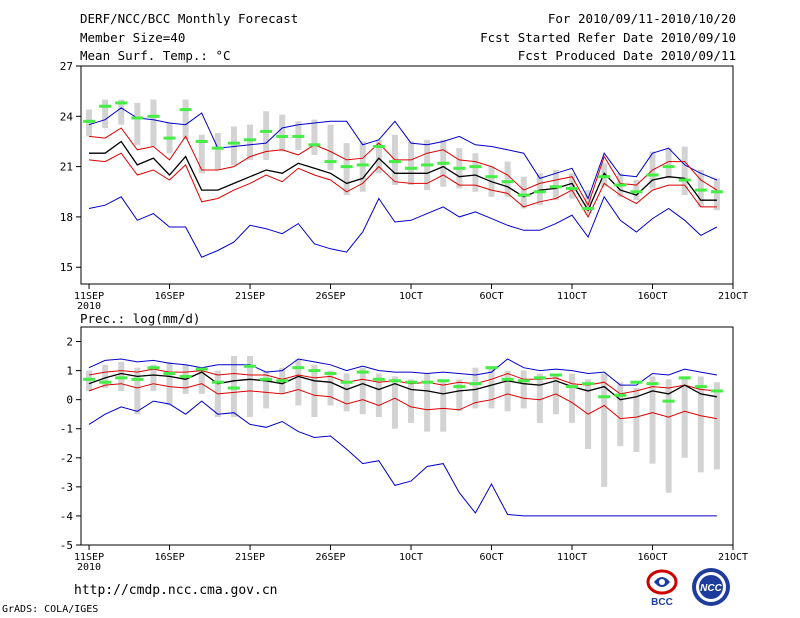 This screenshot has height=618, width=800. I want to click on grads-credit: GrADS: COLA/IGES, so click(50, 609).